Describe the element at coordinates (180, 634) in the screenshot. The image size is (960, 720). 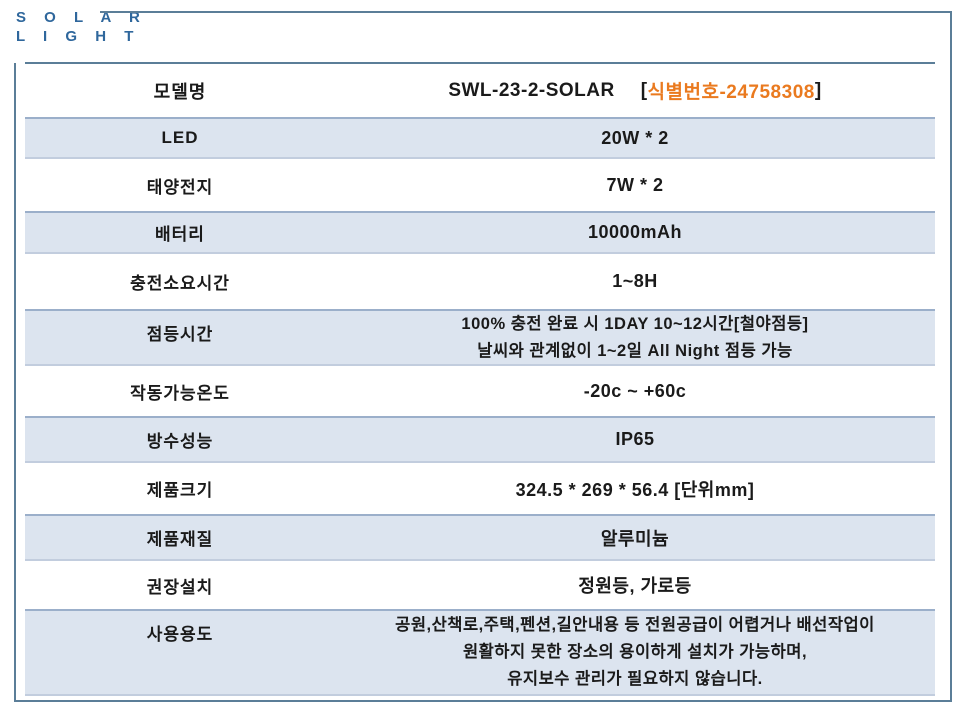
I see `spec-label: 사용용도` at that location.